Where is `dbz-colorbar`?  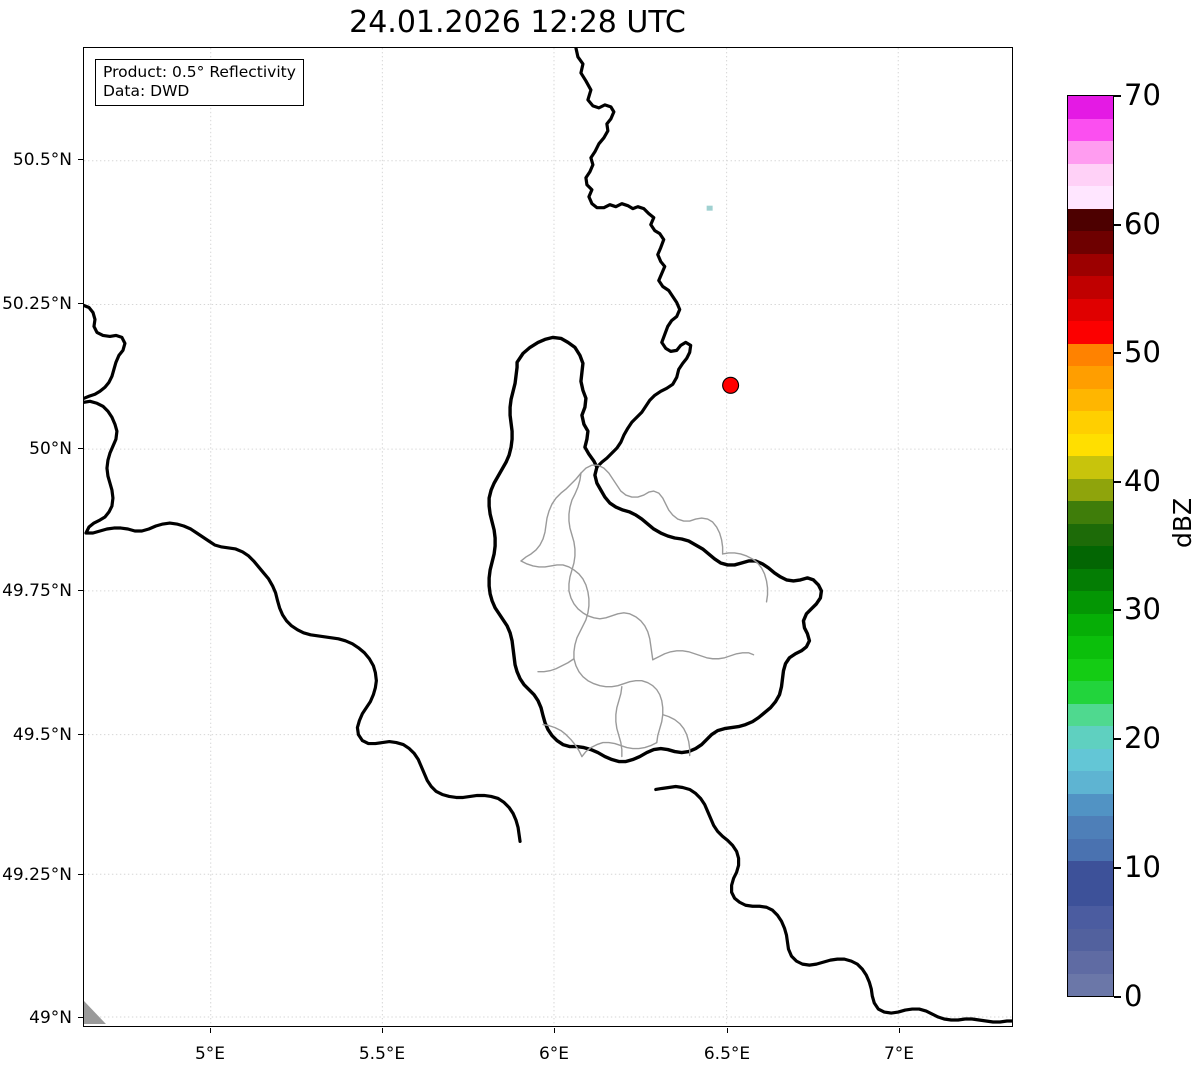
dbz-colorbar is located at coordinates (1090, 546).